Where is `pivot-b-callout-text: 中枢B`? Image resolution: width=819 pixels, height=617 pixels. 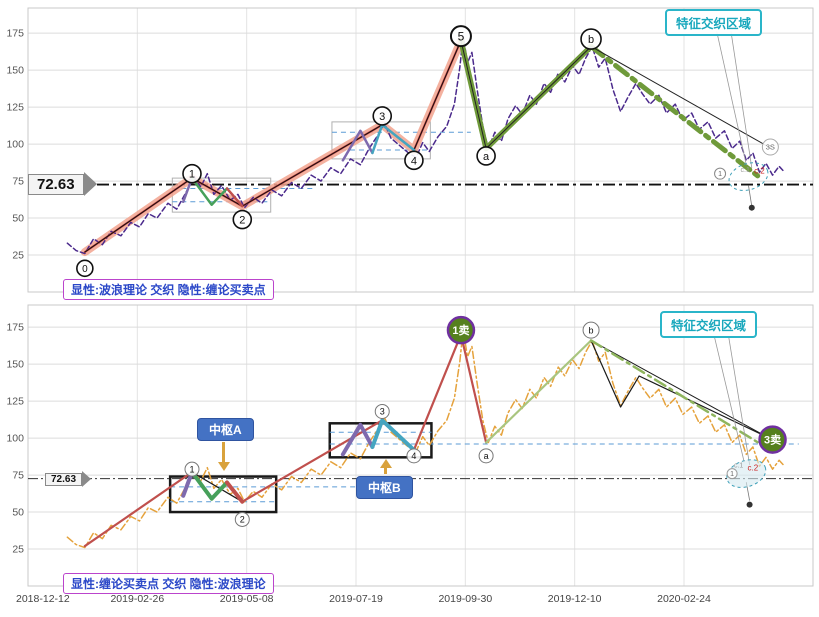 pivot-b-callout-text: 中枢B is located at coordinates (384, 488).